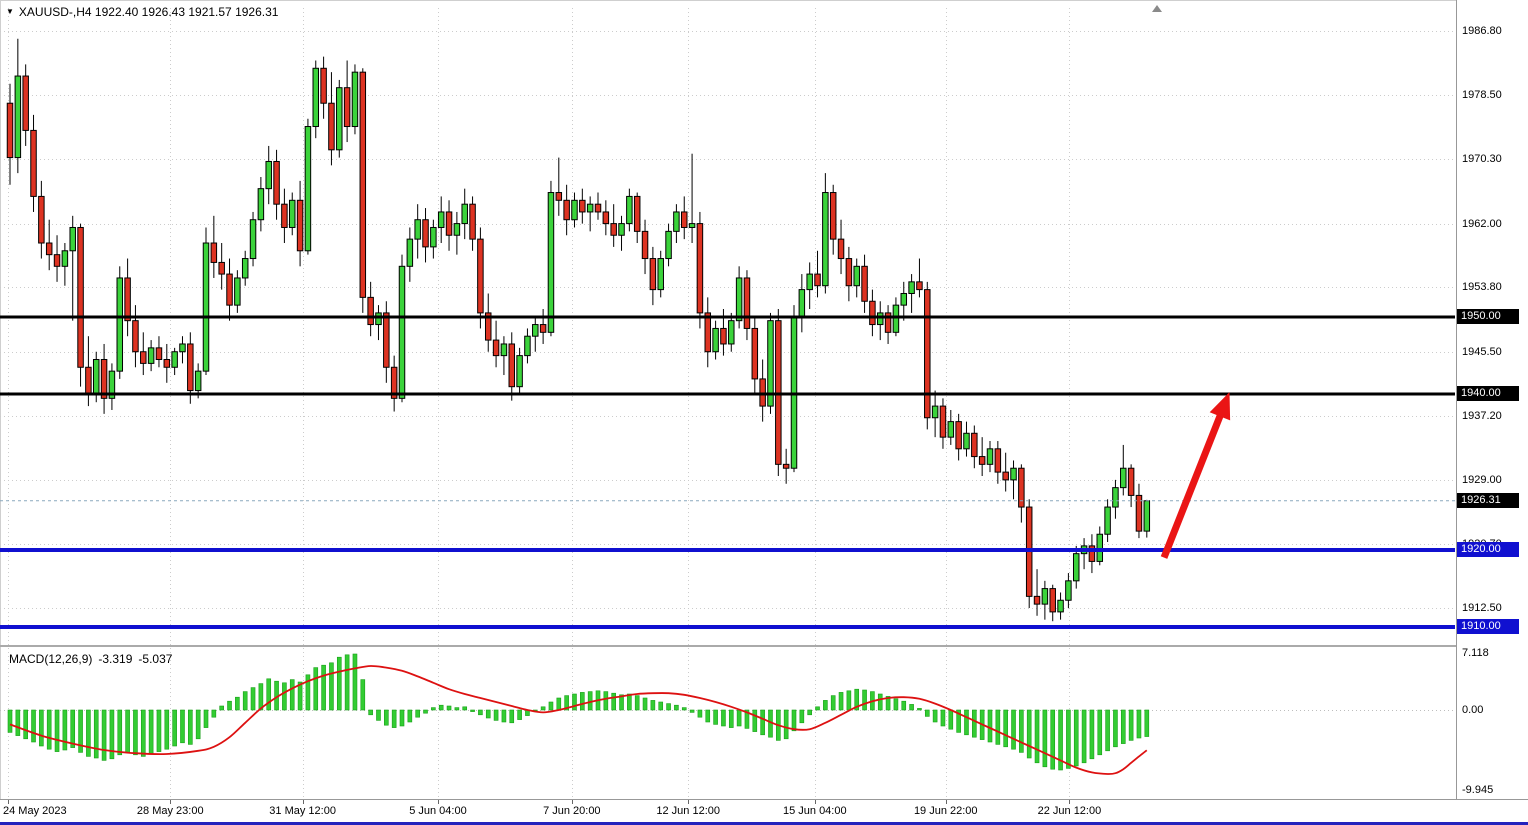 Image resolution: width=1528 pixels, height=825 pixels. I want to click on macd-signal-value: -5.037, so click(155, 659).